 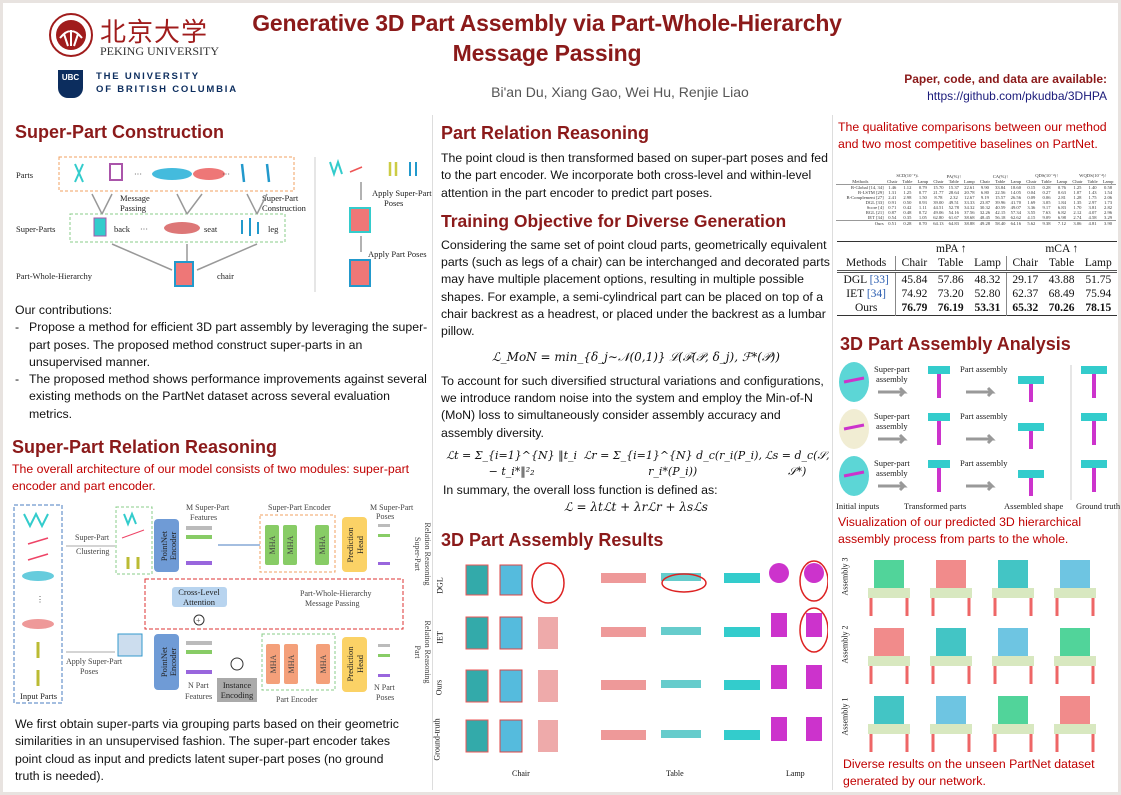 I want to click on svg-text: Prediction, so click(x=350, y=664).